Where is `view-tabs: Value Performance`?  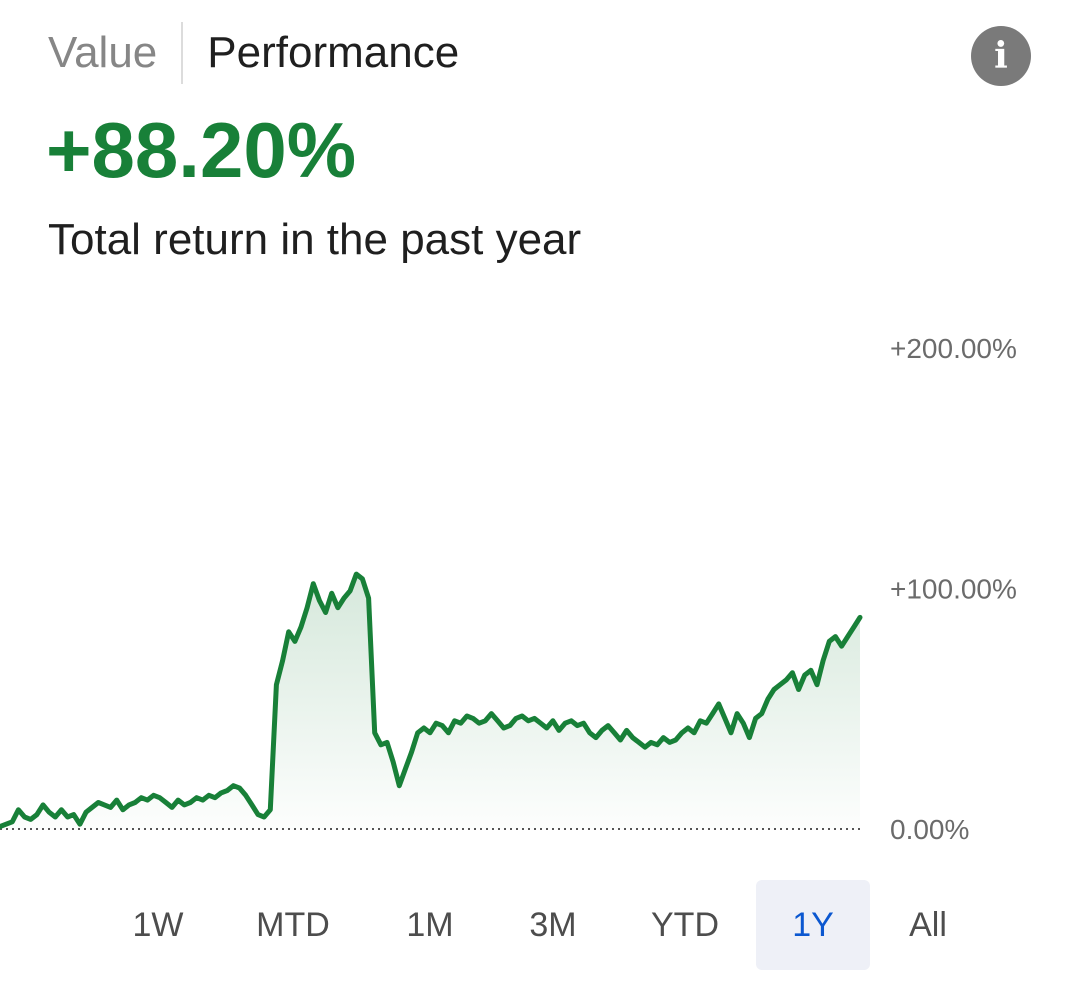 view-tabs: Value Performance is located at coordinates (253, 53).